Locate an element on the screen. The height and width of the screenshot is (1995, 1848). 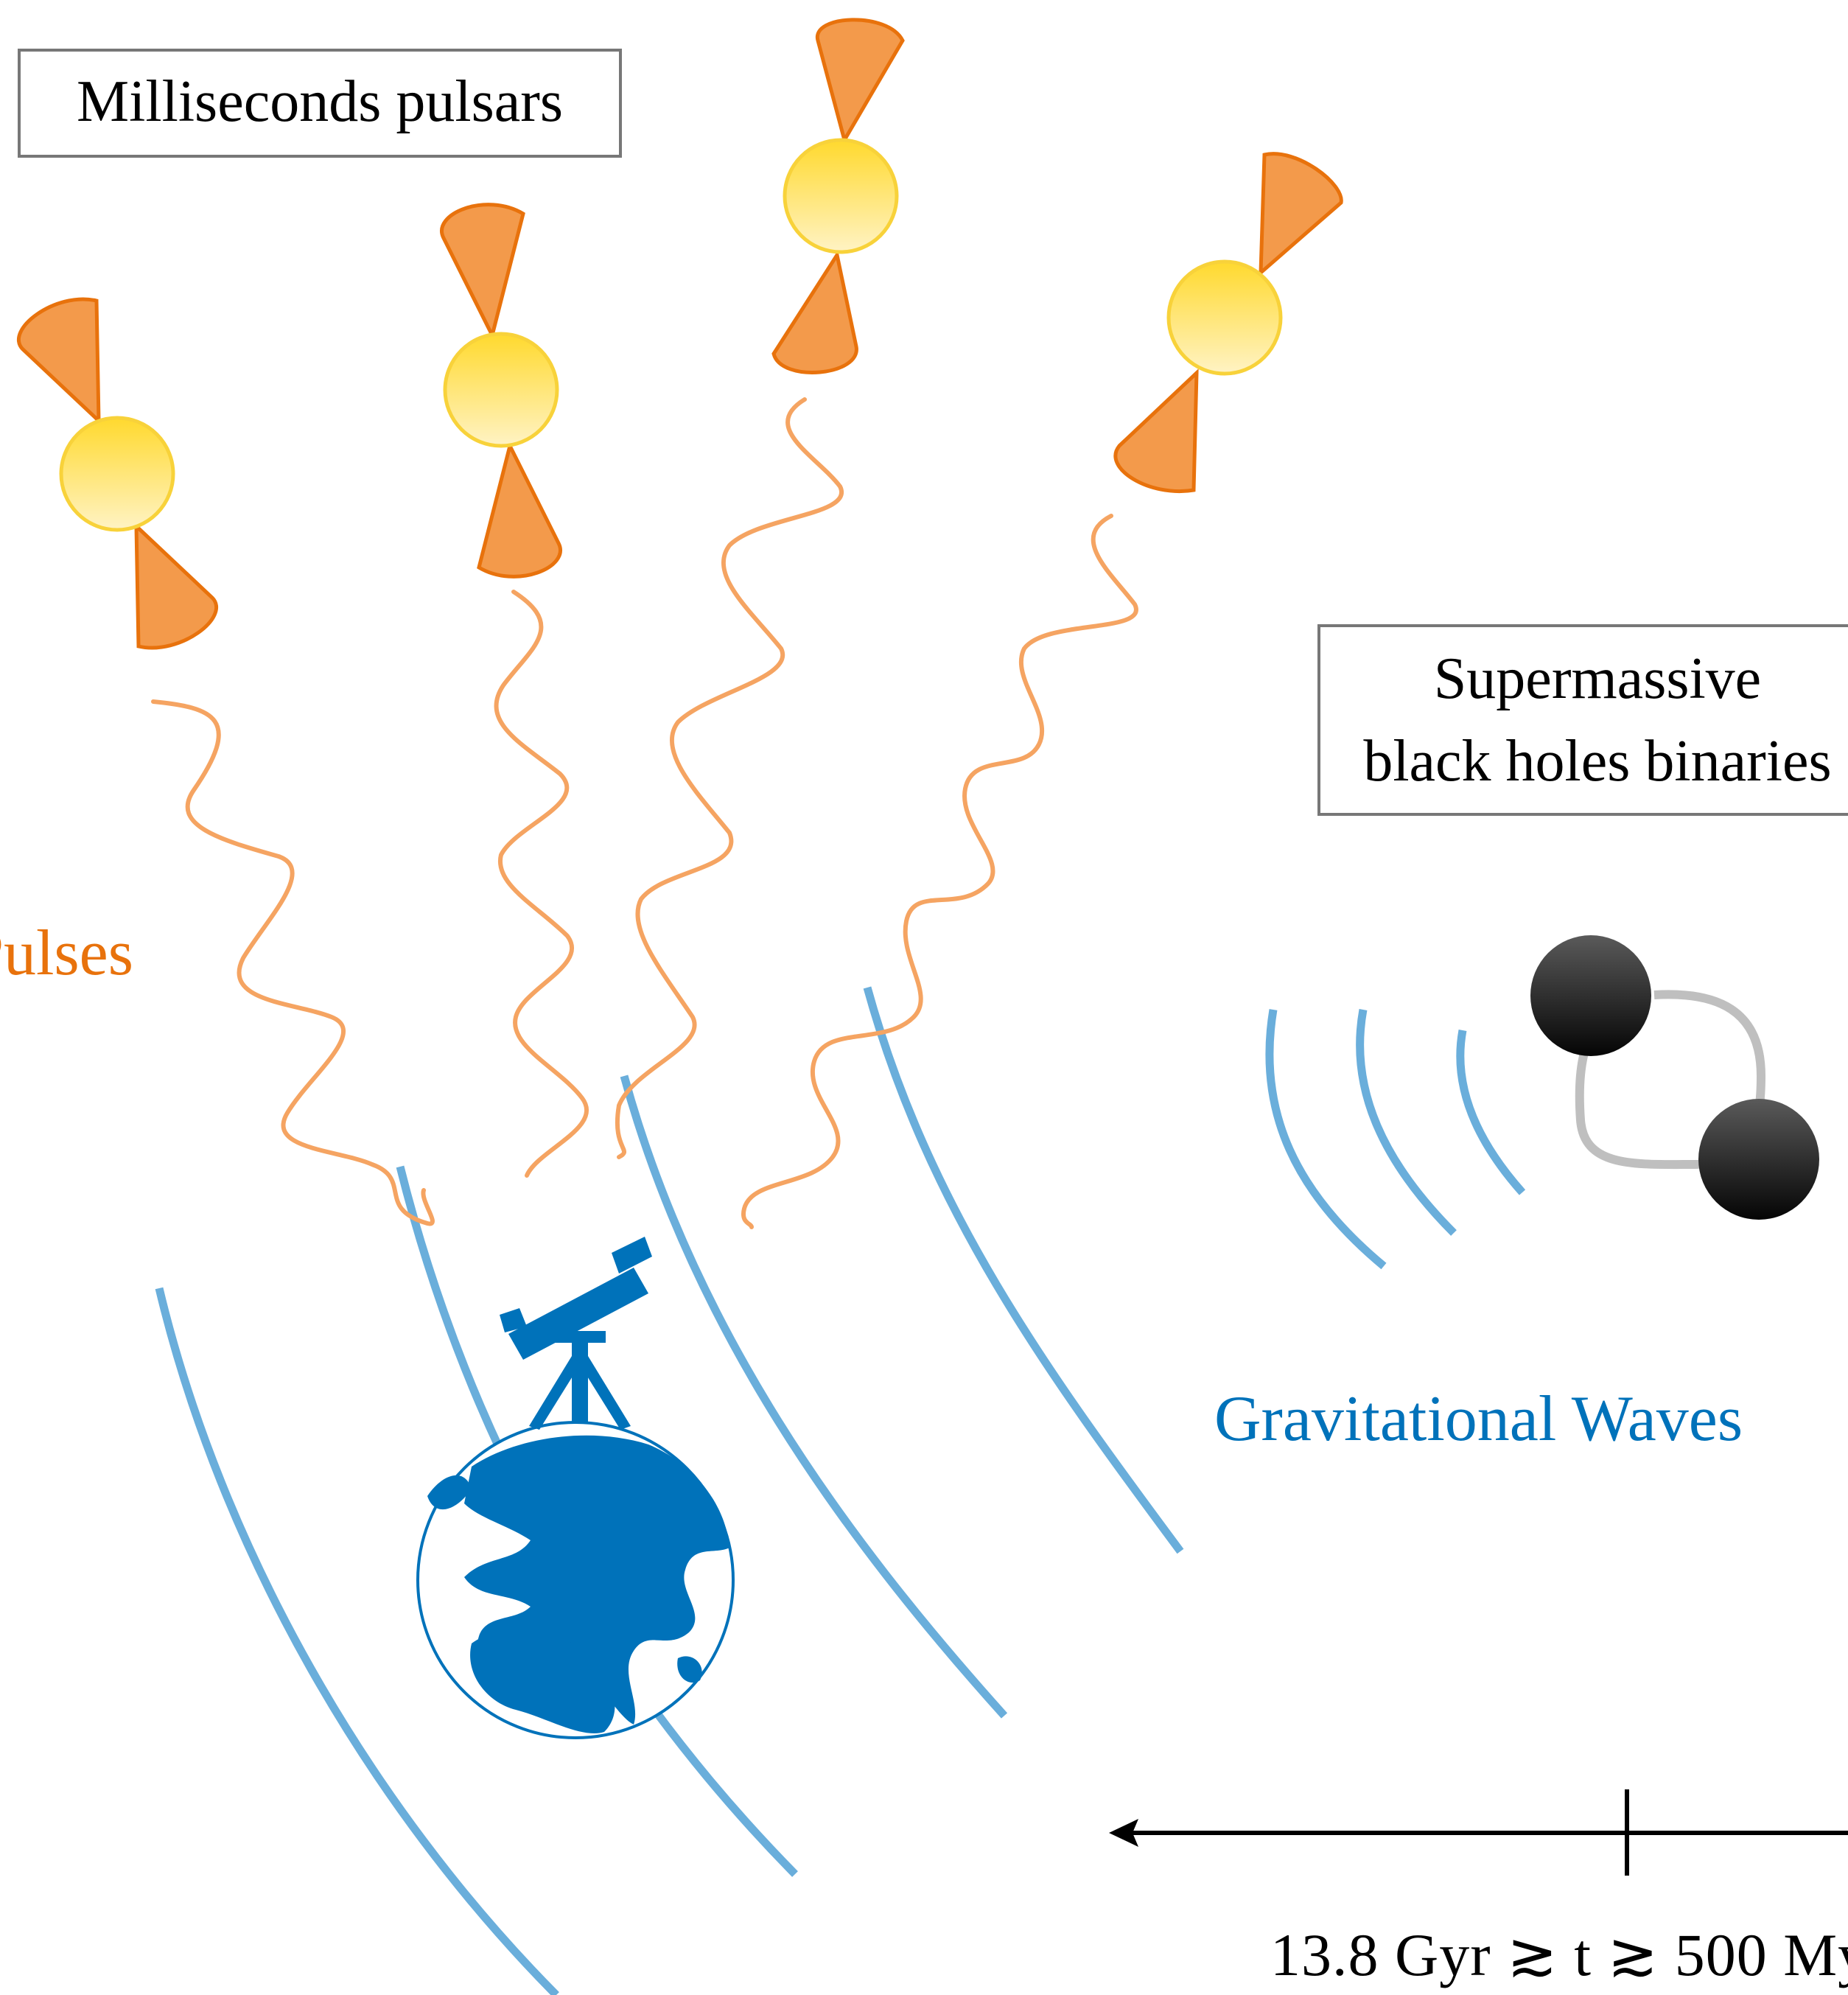
pulsars-label: Milliseconds pulsars is located at coordinates (320, 101).